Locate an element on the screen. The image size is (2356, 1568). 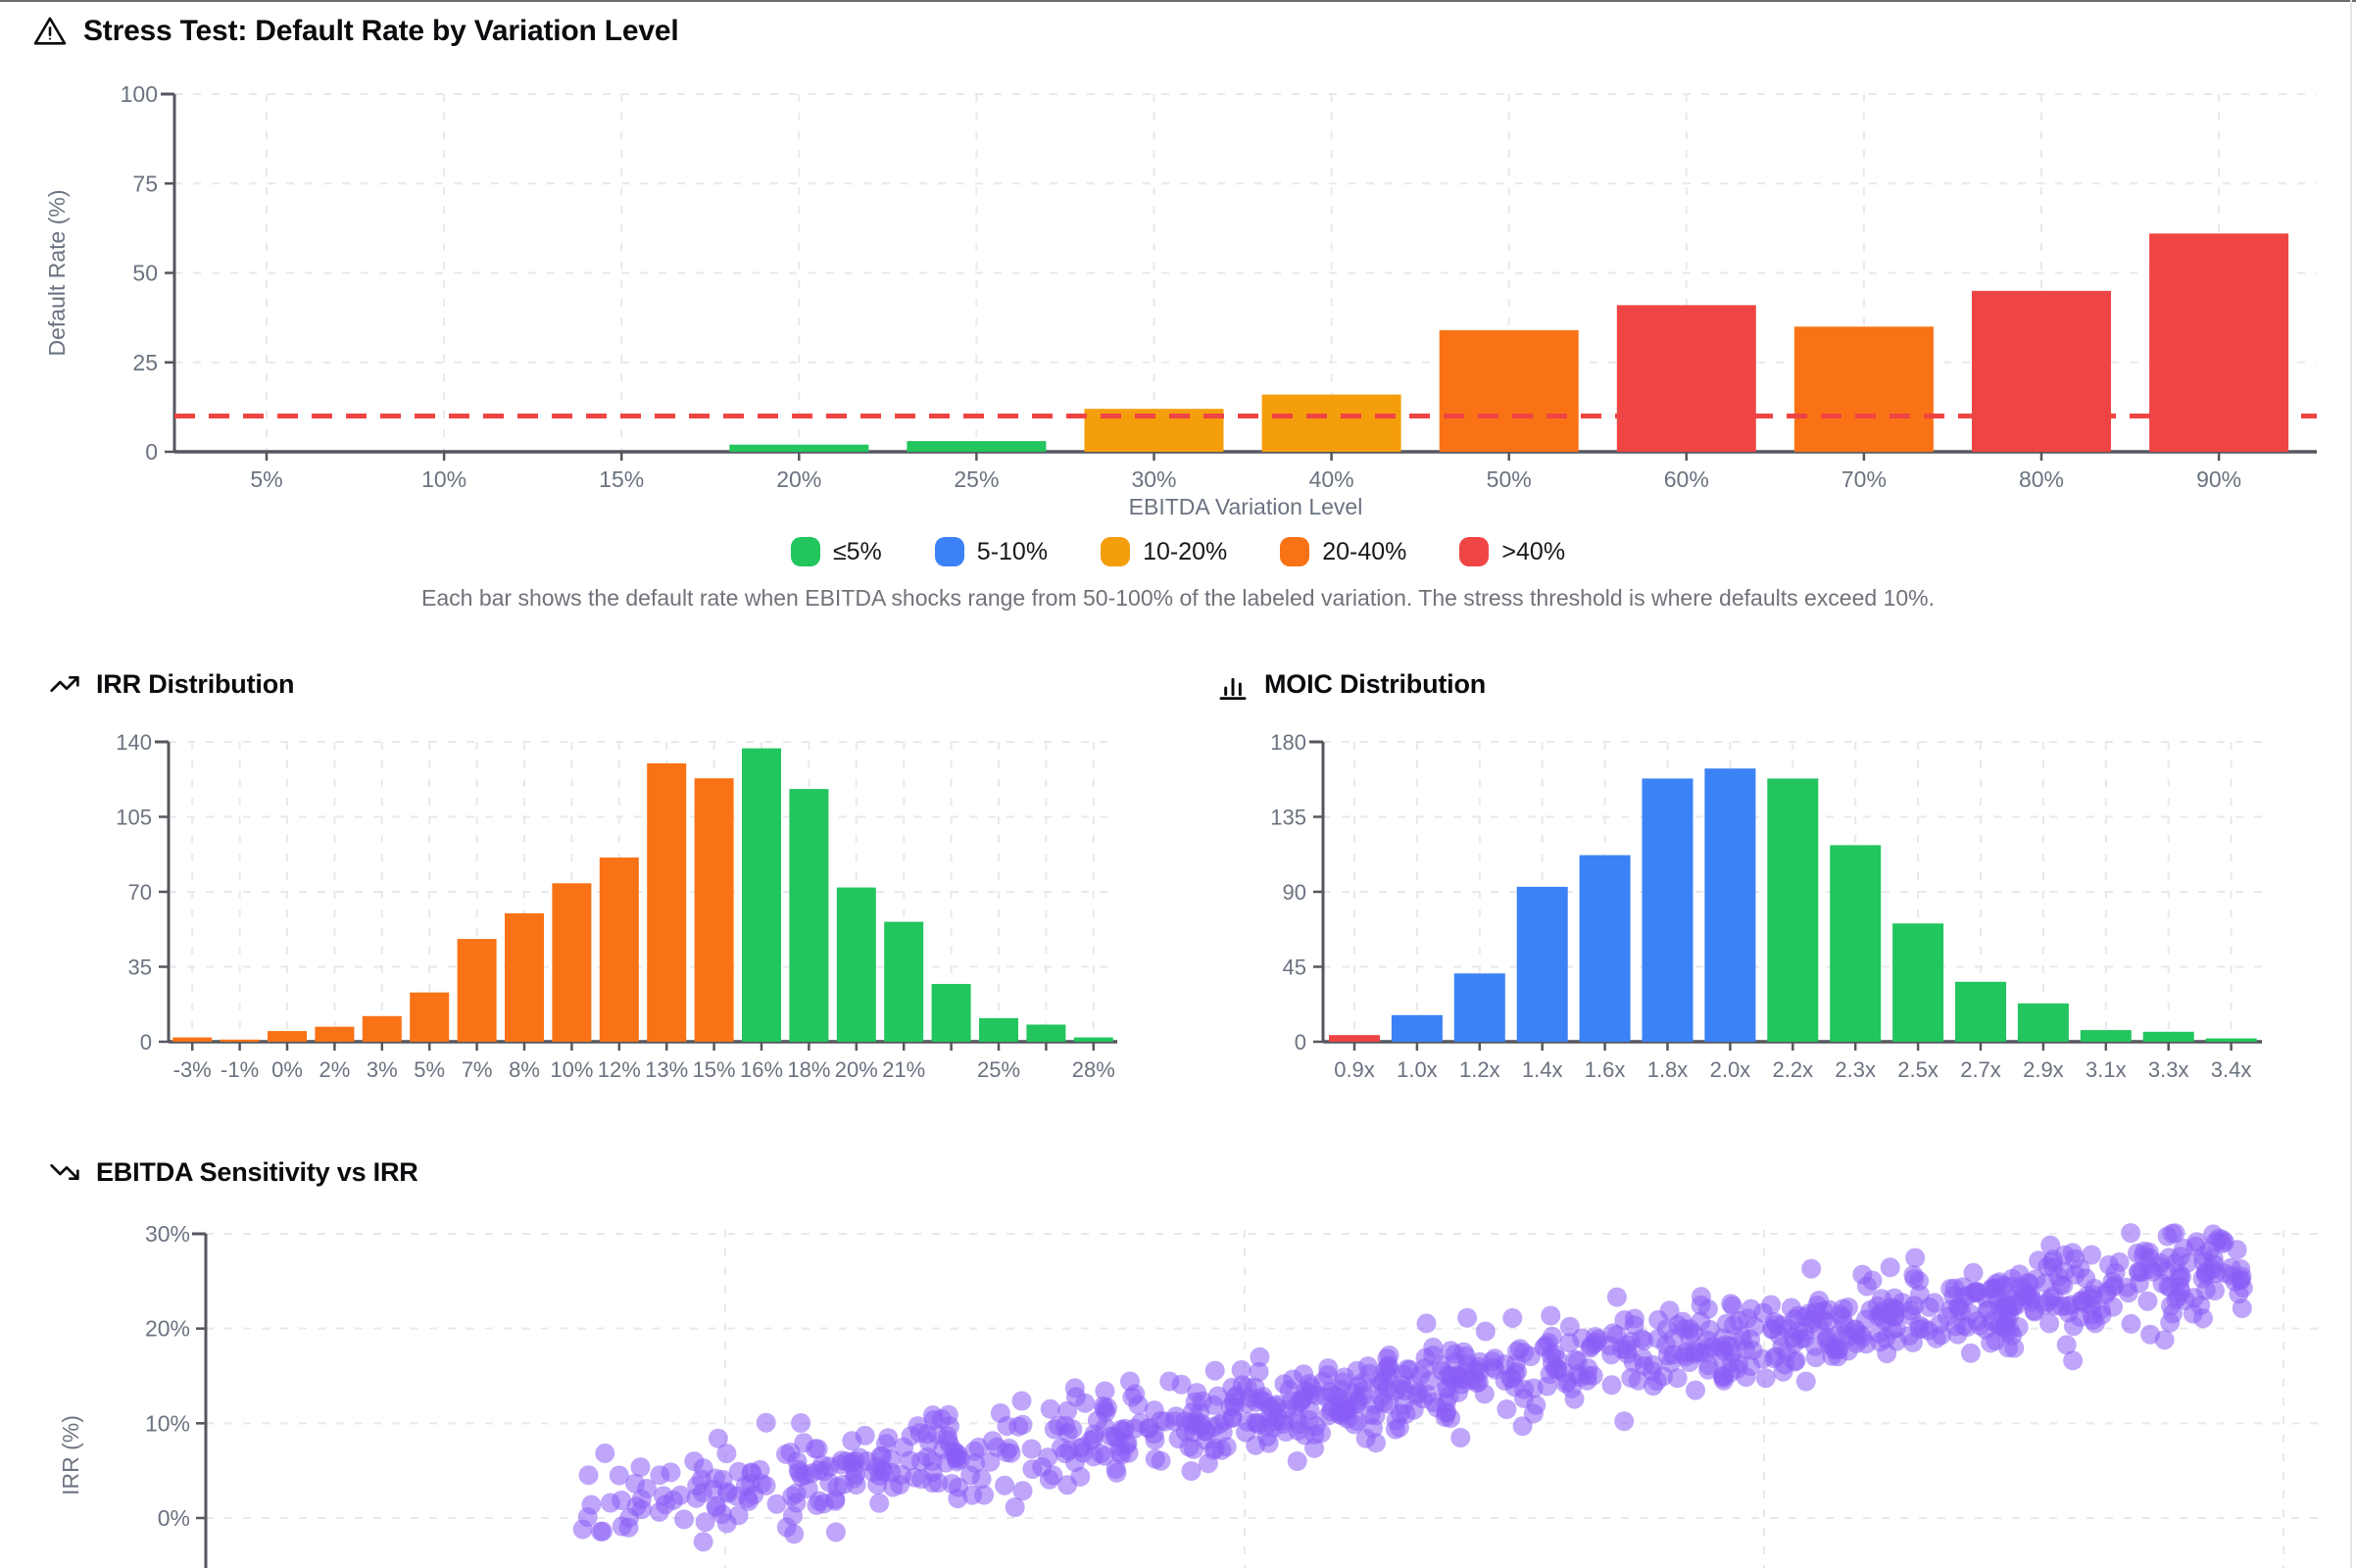
bar-1.2x is located at coordinates (1479, 1007).